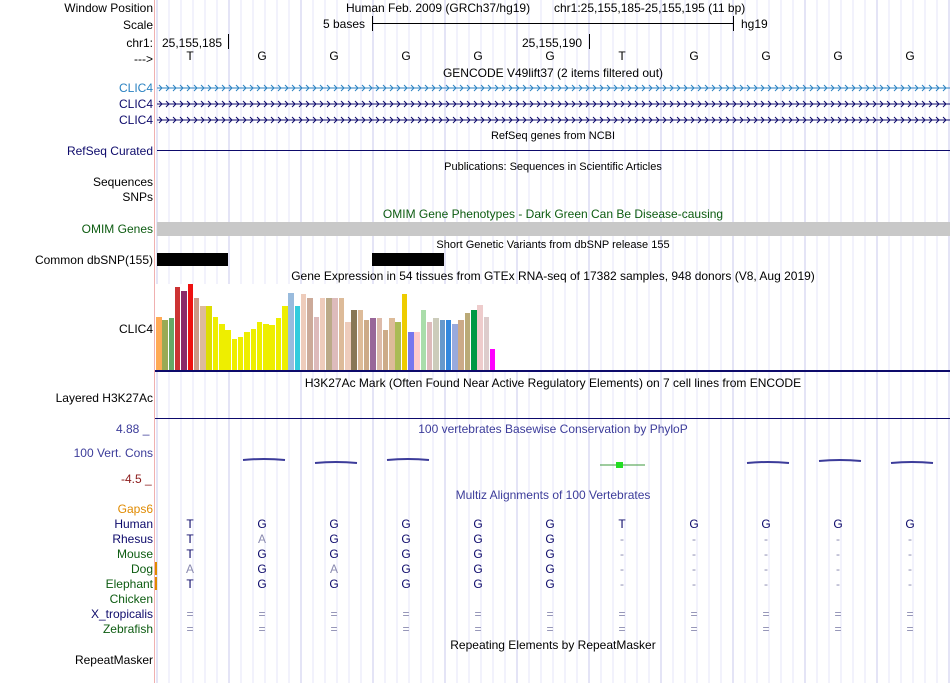 Image resolution: width=950 pixels, height=683 pixels. Describe the element at coordinates (135, 509) in the screenshot. I see `gaps-label: Gaps6` at that location.